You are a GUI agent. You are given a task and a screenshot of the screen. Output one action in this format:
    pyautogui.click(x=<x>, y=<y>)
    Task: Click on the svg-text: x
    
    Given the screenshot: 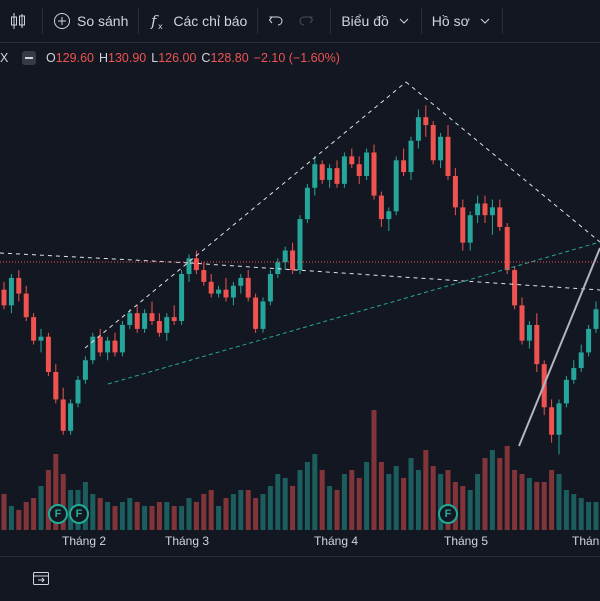 What is the action you would take?
    pyautogui.click(x=160, y=26)
    